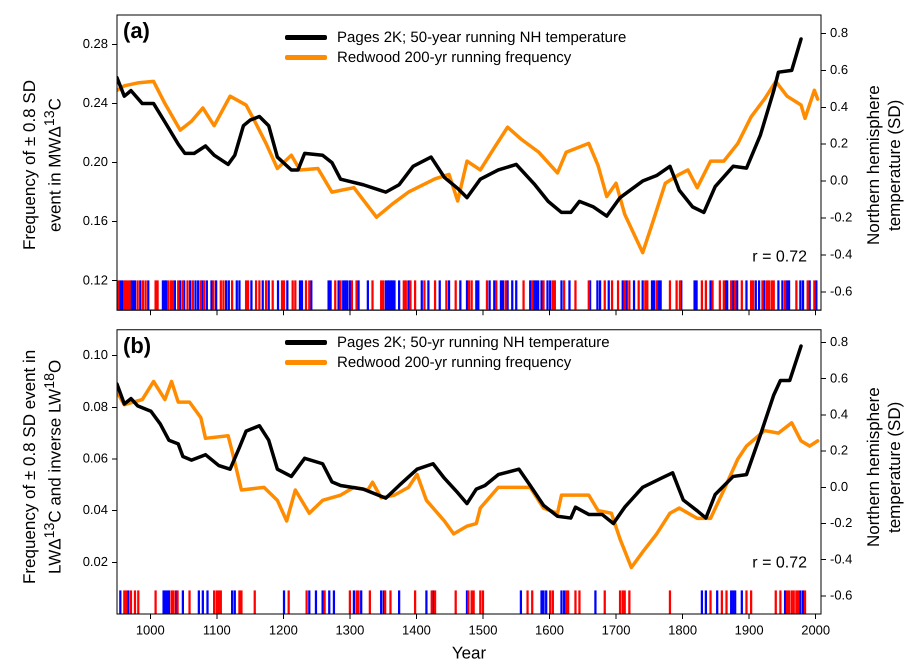 The height and width of the screenshot is (672, 917). What do you see at coordinates (95, 162) in the screenshot?
I see `y-tick-label: 0.20` at bounding box center [95, 162].